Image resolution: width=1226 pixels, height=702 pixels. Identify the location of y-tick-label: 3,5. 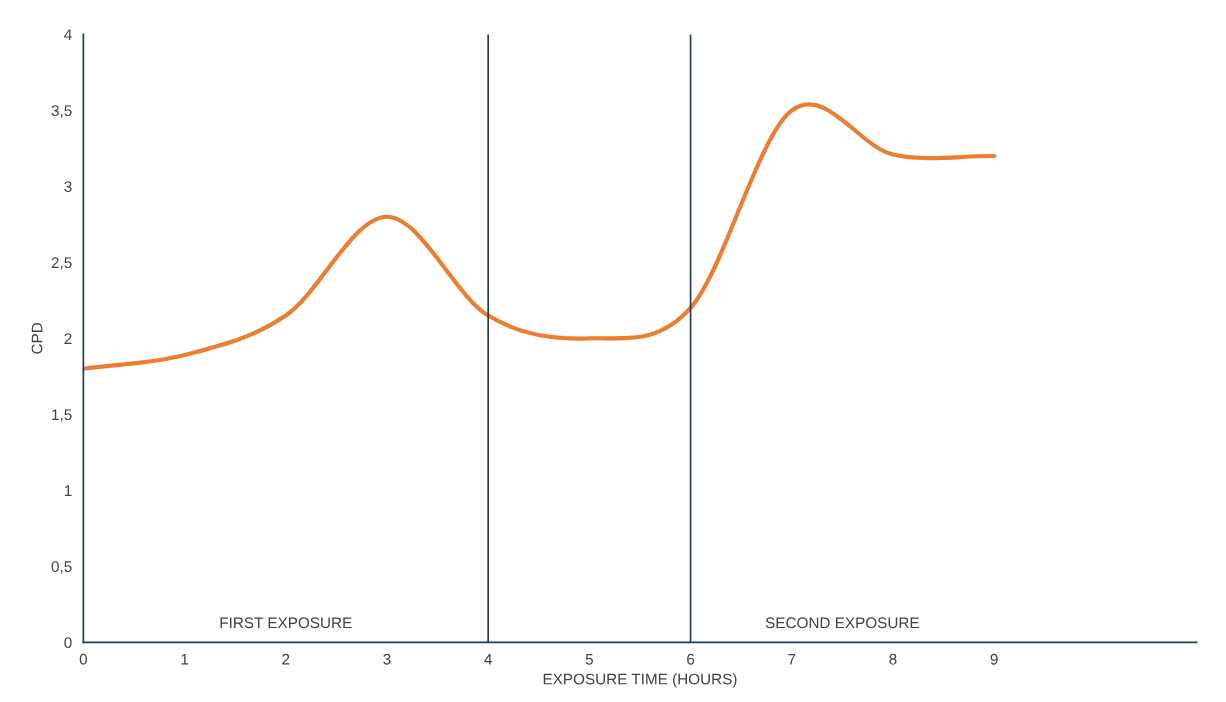
(61, 111).